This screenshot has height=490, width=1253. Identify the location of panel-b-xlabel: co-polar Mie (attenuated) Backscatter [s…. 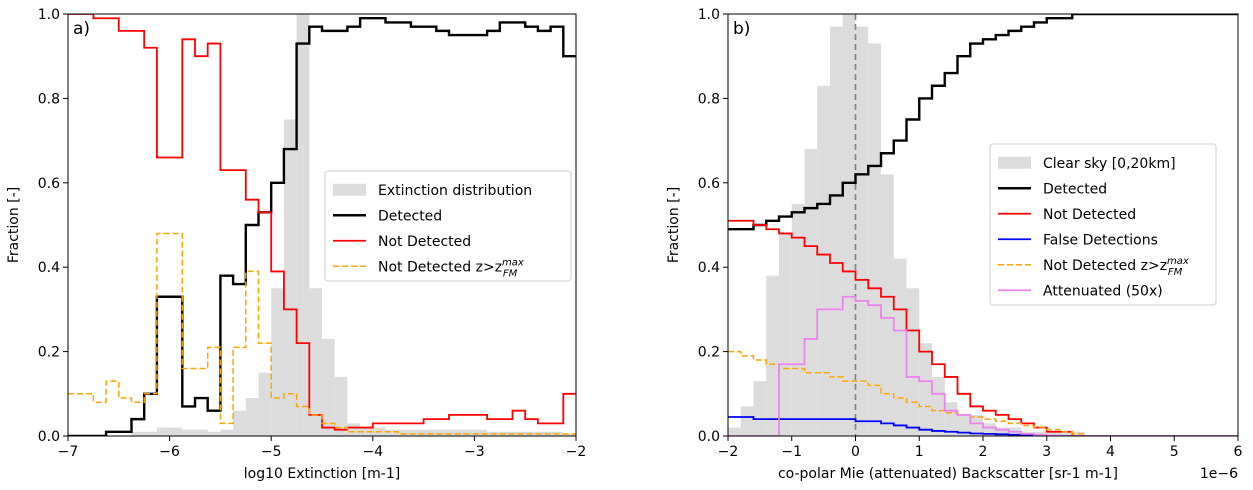
(948, 474).